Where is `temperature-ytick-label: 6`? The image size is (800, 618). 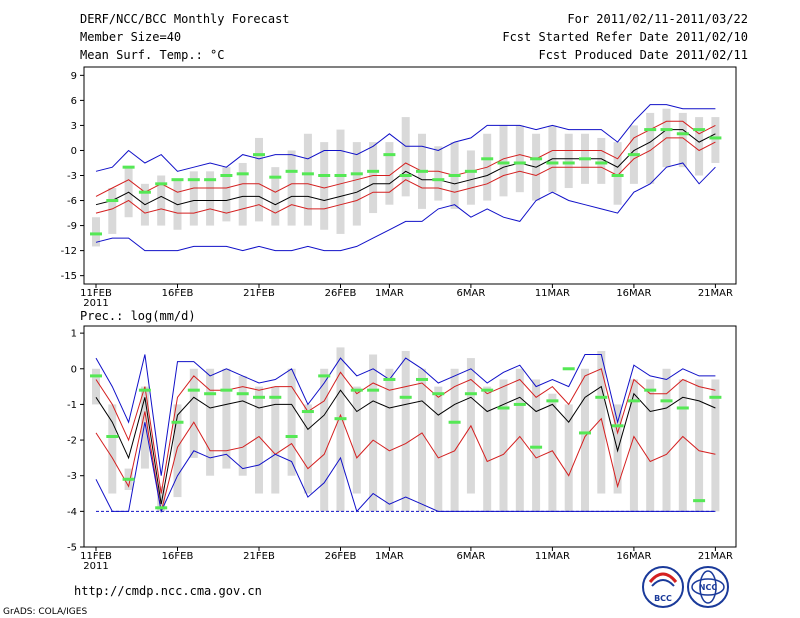
temperature-ytick-label: 6 is located at coordinates (74, 101).